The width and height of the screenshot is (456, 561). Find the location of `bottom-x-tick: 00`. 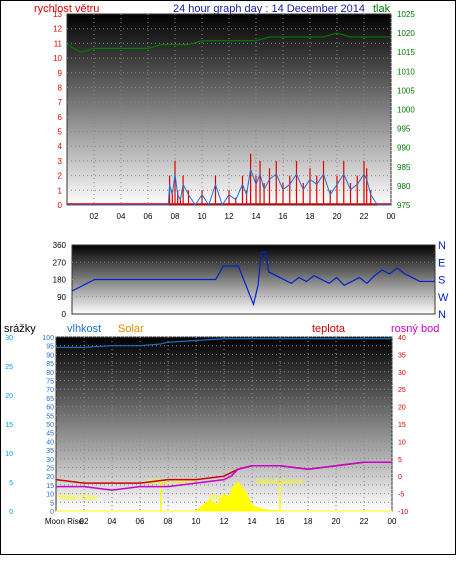

bottom-x-tick: 00 is located at coordinates (392, 521).